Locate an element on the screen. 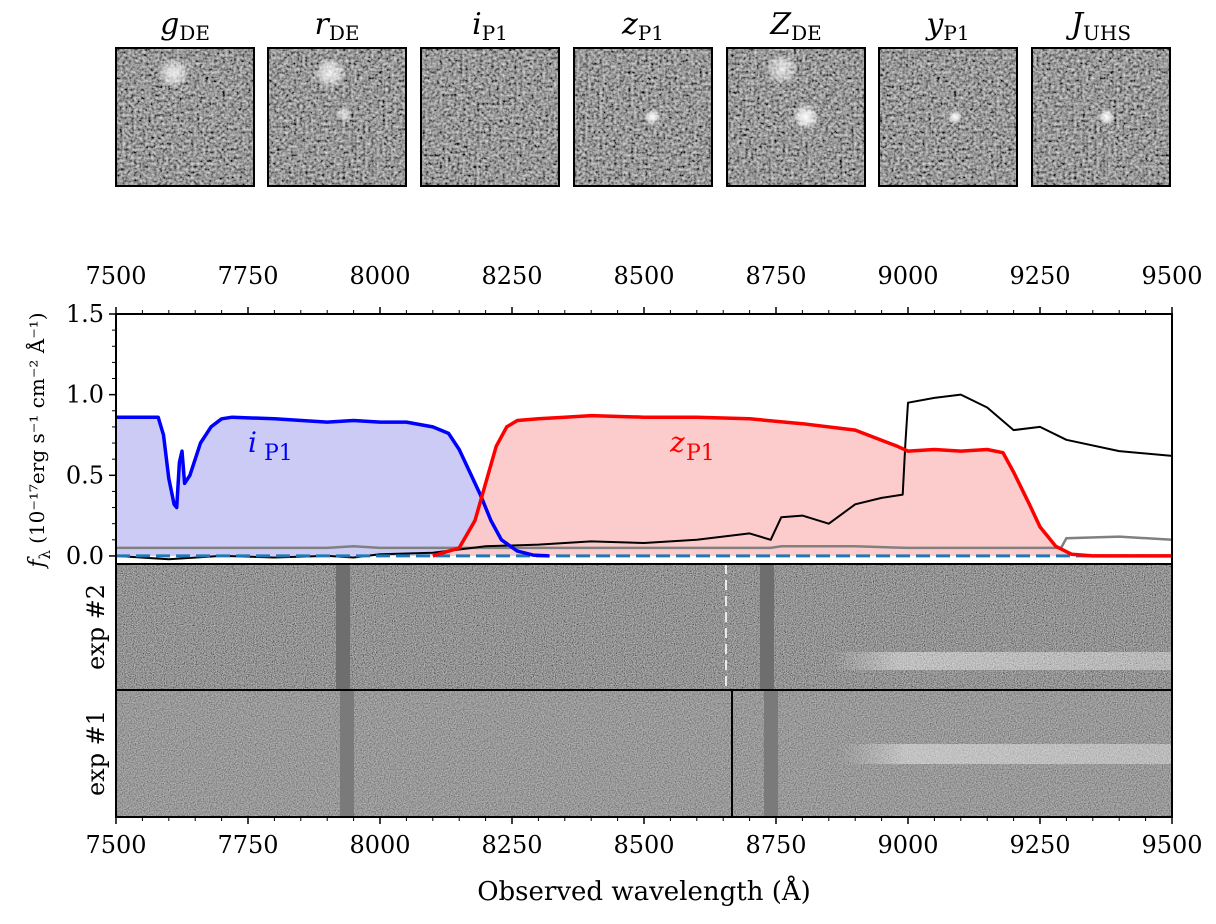 This screenshot has height=924, width=1216. exp1-panel: exp #1 is located at coordinates (627, 753).